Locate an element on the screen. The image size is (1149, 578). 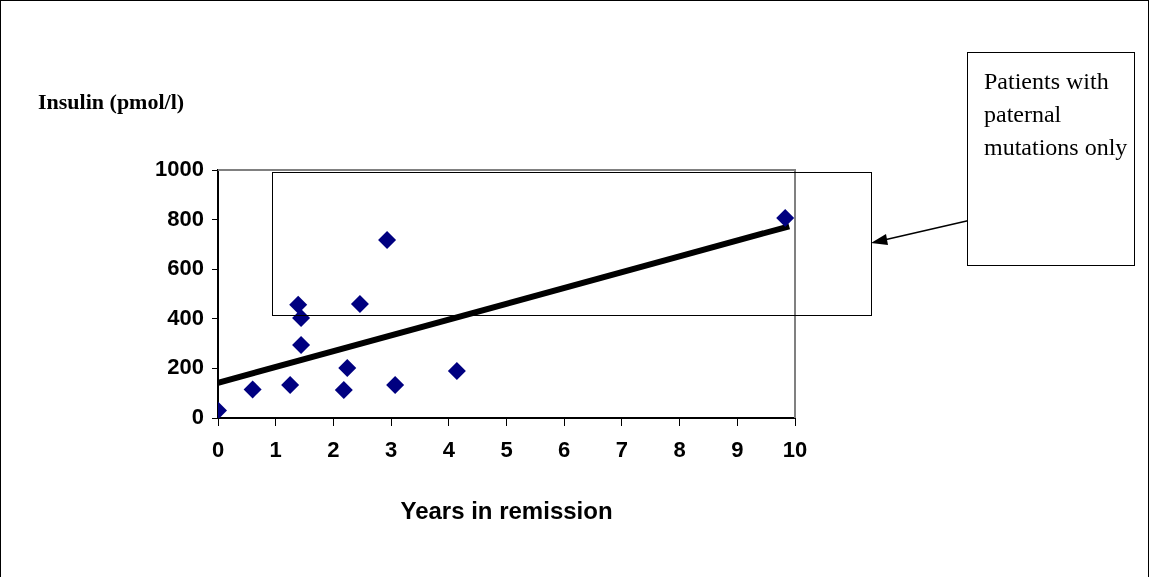
x-tick-label: 0 is located at coordinates (218, 450).